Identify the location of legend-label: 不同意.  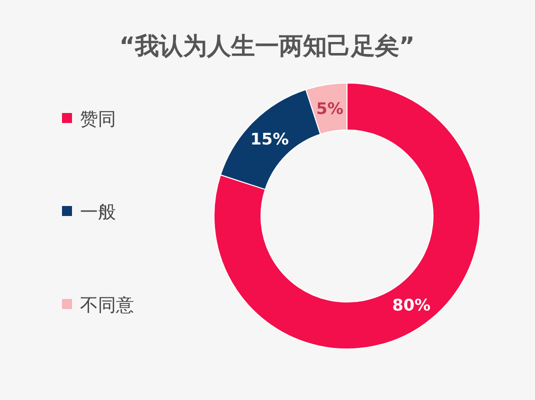
(107, 305).